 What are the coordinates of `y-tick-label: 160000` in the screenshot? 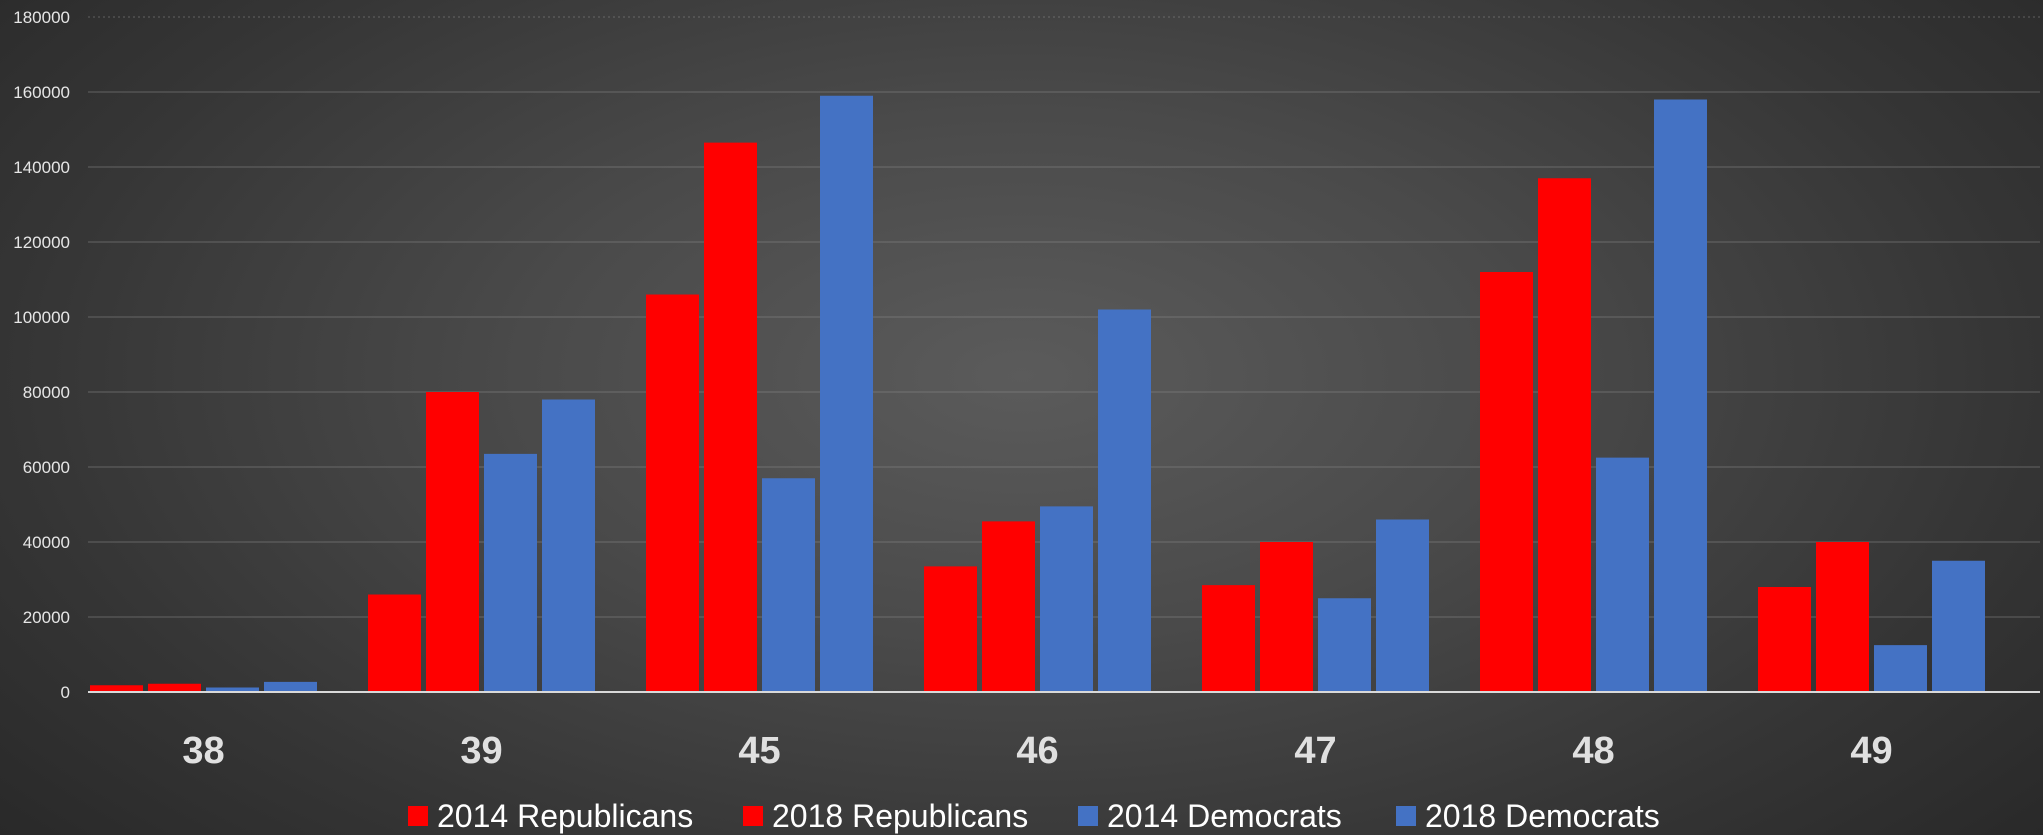 It's located at (41, 92).